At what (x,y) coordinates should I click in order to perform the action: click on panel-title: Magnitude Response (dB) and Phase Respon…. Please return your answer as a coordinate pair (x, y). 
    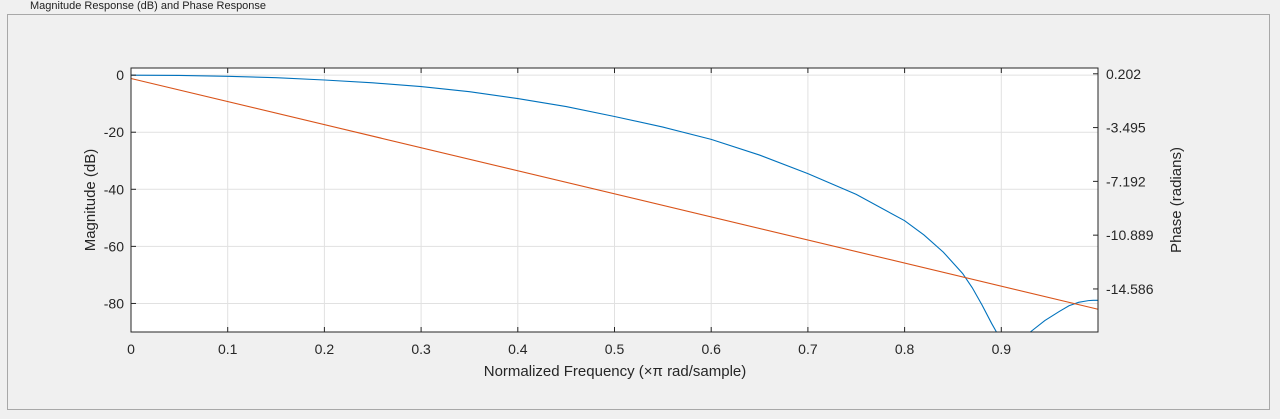
    Looking at the image, I should click on (148, 7).